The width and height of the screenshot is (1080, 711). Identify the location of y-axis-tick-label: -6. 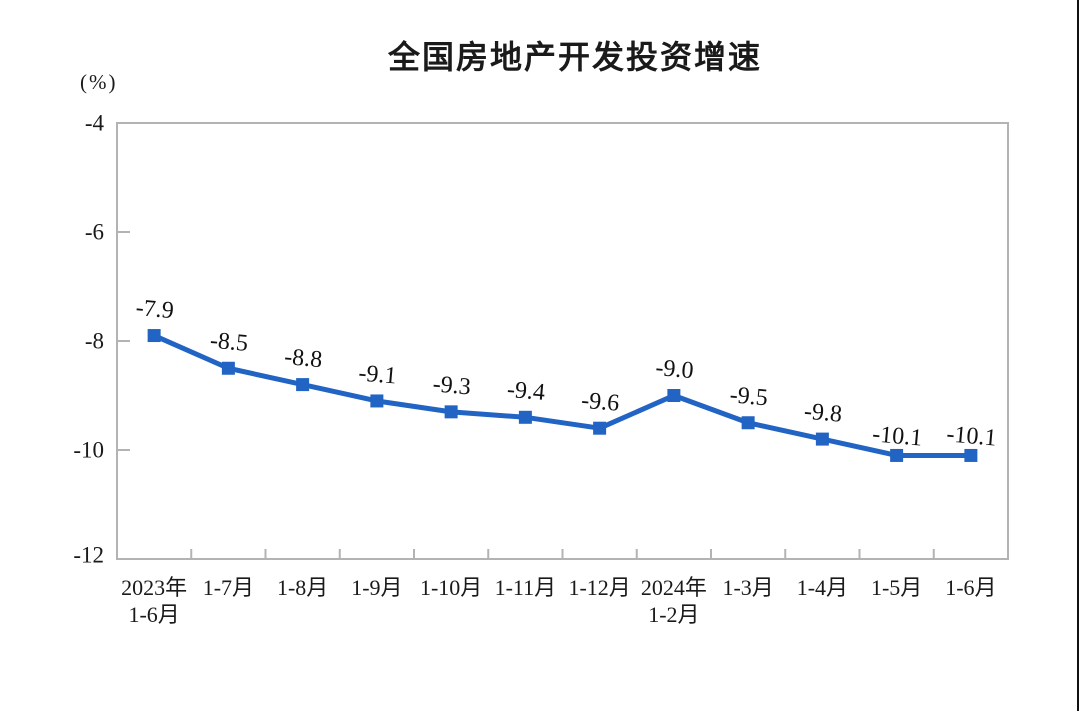
(94, 232).